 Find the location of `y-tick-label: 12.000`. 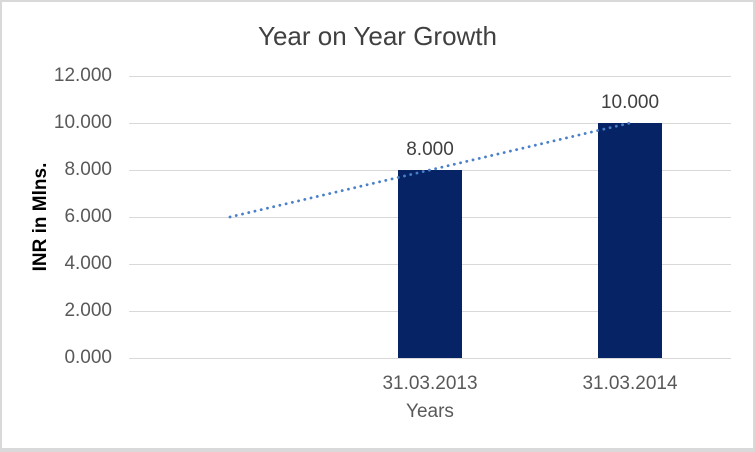

y-tick-label: 12.000 is located at coordinates (82, 75).